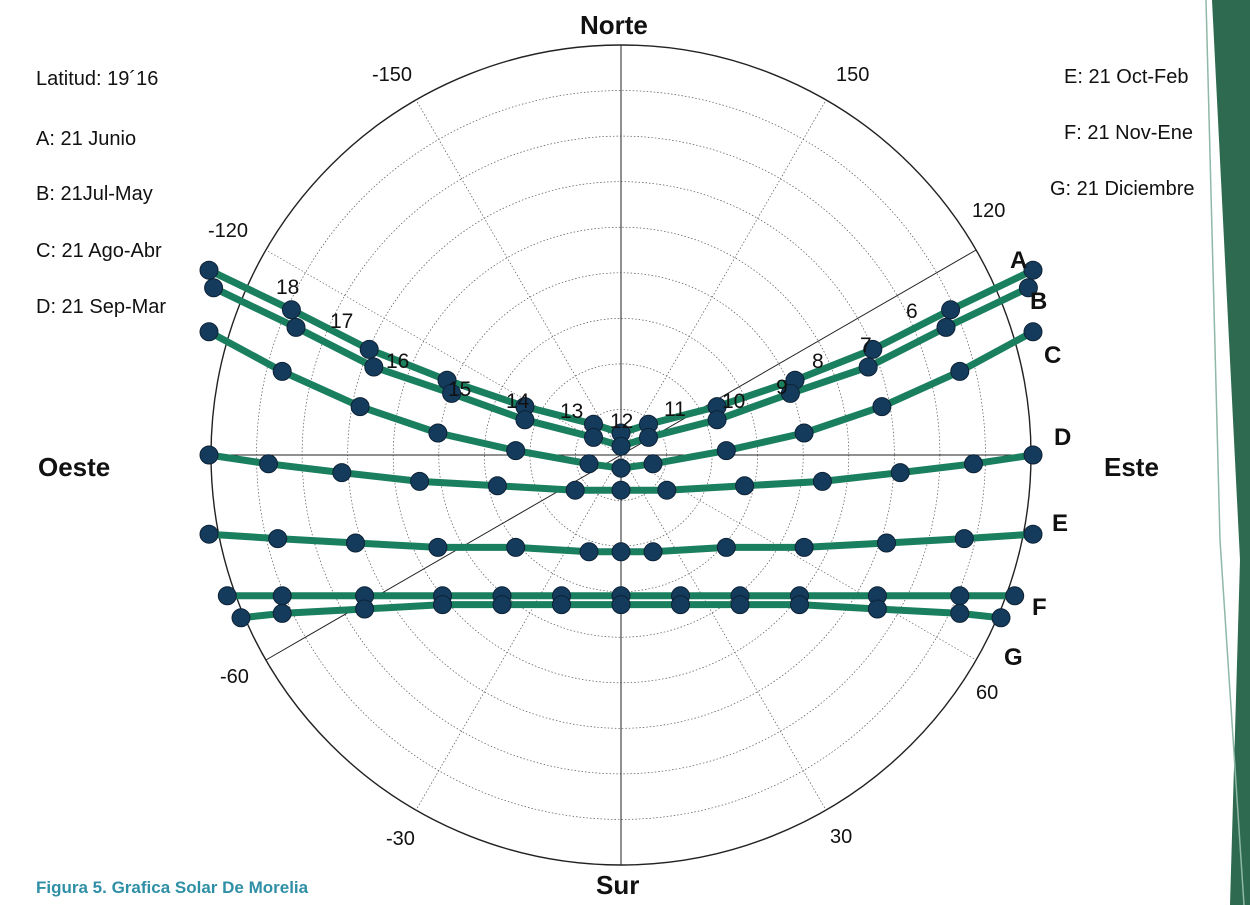 The height and width of the screenshot is (905, 1250). I want to click on east-label: Este, so click(1131, 467).